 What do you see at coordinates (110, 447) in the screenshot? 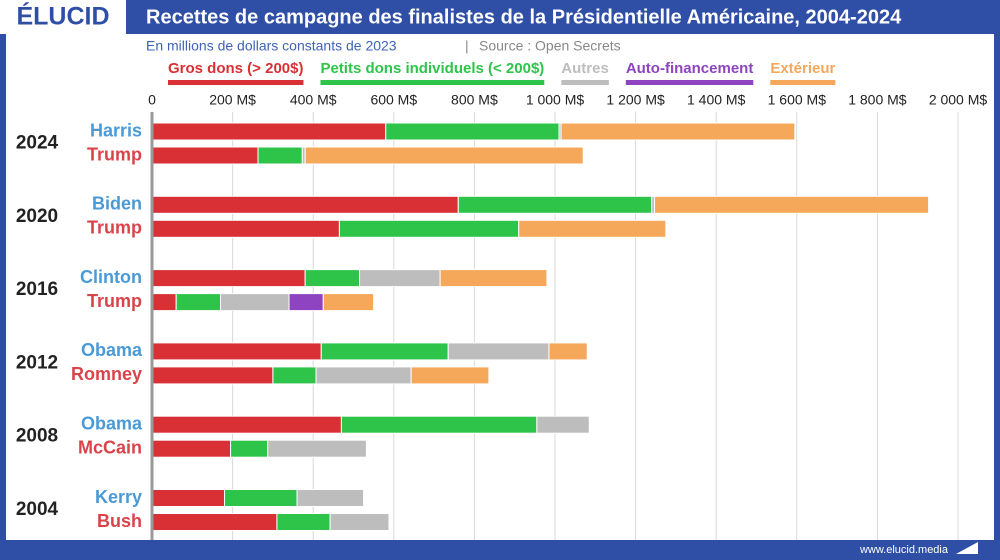
I see `candidate-label: McCain` at bounding box center [110, 447].